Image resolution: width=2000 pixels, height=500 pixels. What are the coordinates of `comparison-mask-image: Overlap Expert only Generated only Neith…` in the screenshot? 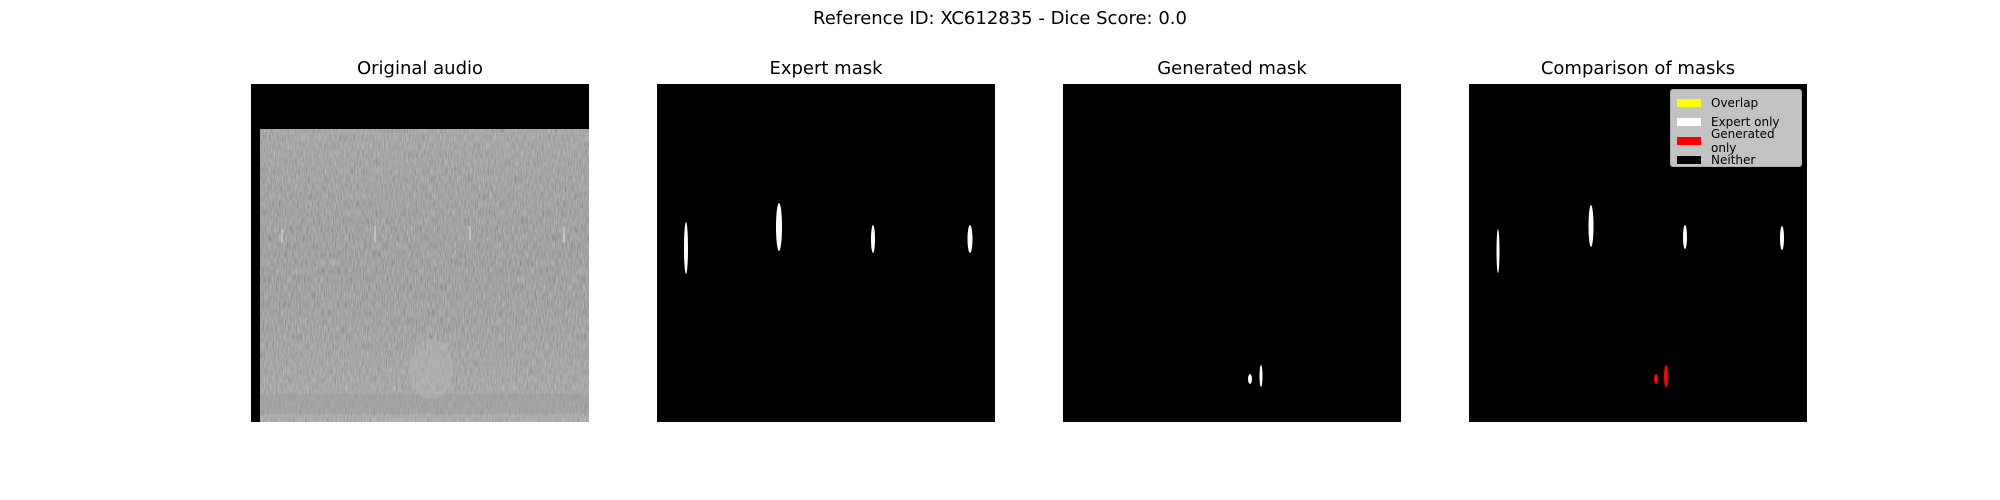 It's located at (1638, 253).